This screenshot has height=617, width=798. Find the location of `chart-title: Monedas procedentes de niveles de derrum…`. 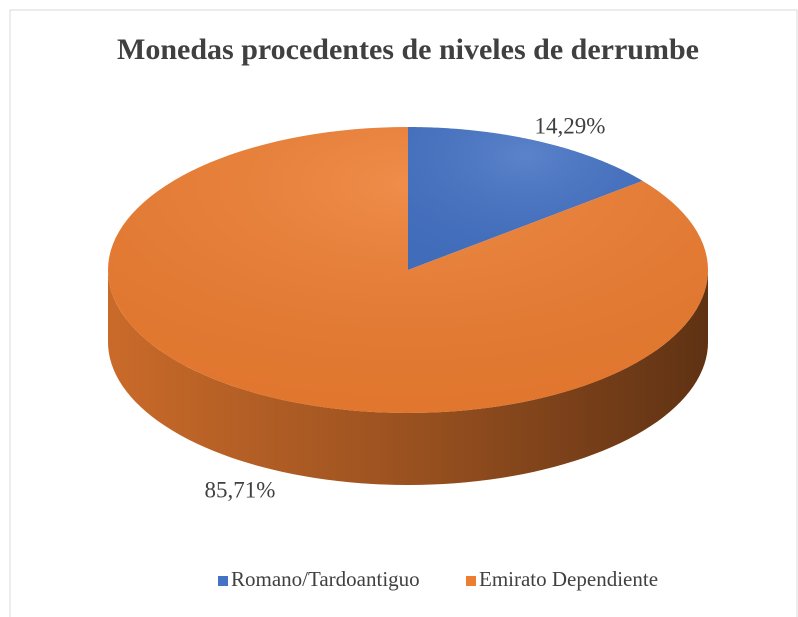

chart-title: Monedas procedentes de niveles de derrum… is located at coordinates (408, 49).